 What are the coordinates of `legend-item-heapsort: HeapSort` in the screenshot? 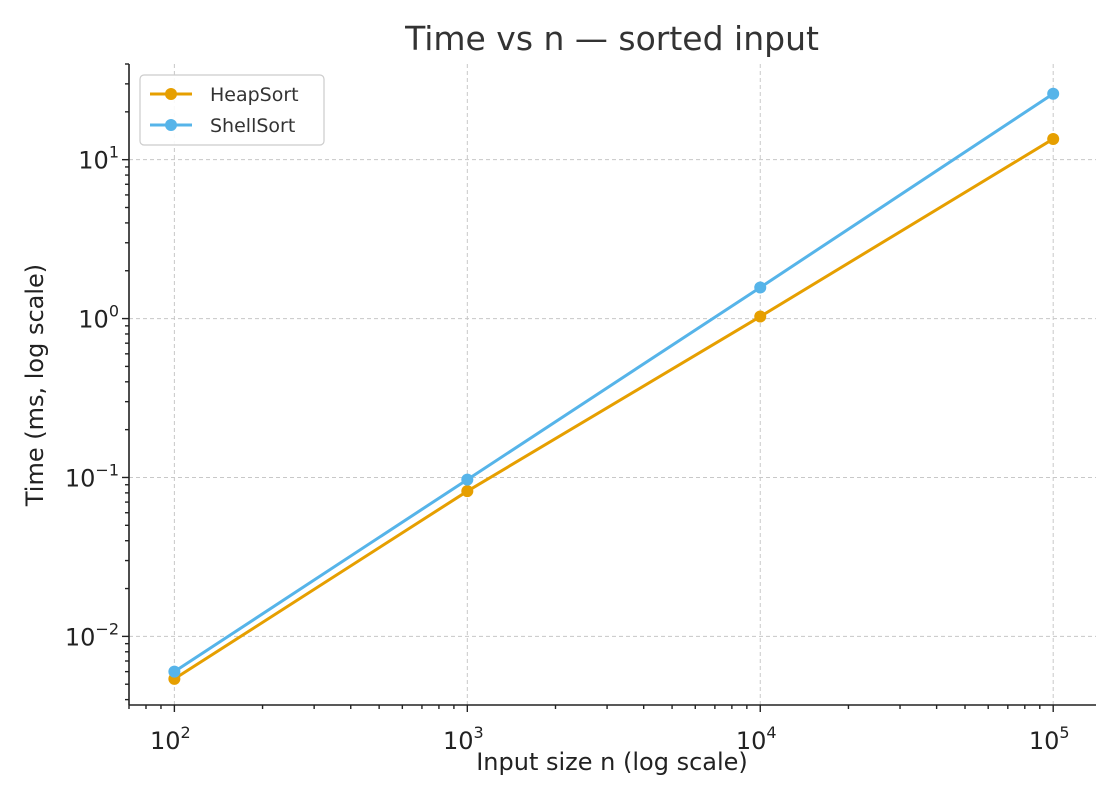 It's located at (224, 95).